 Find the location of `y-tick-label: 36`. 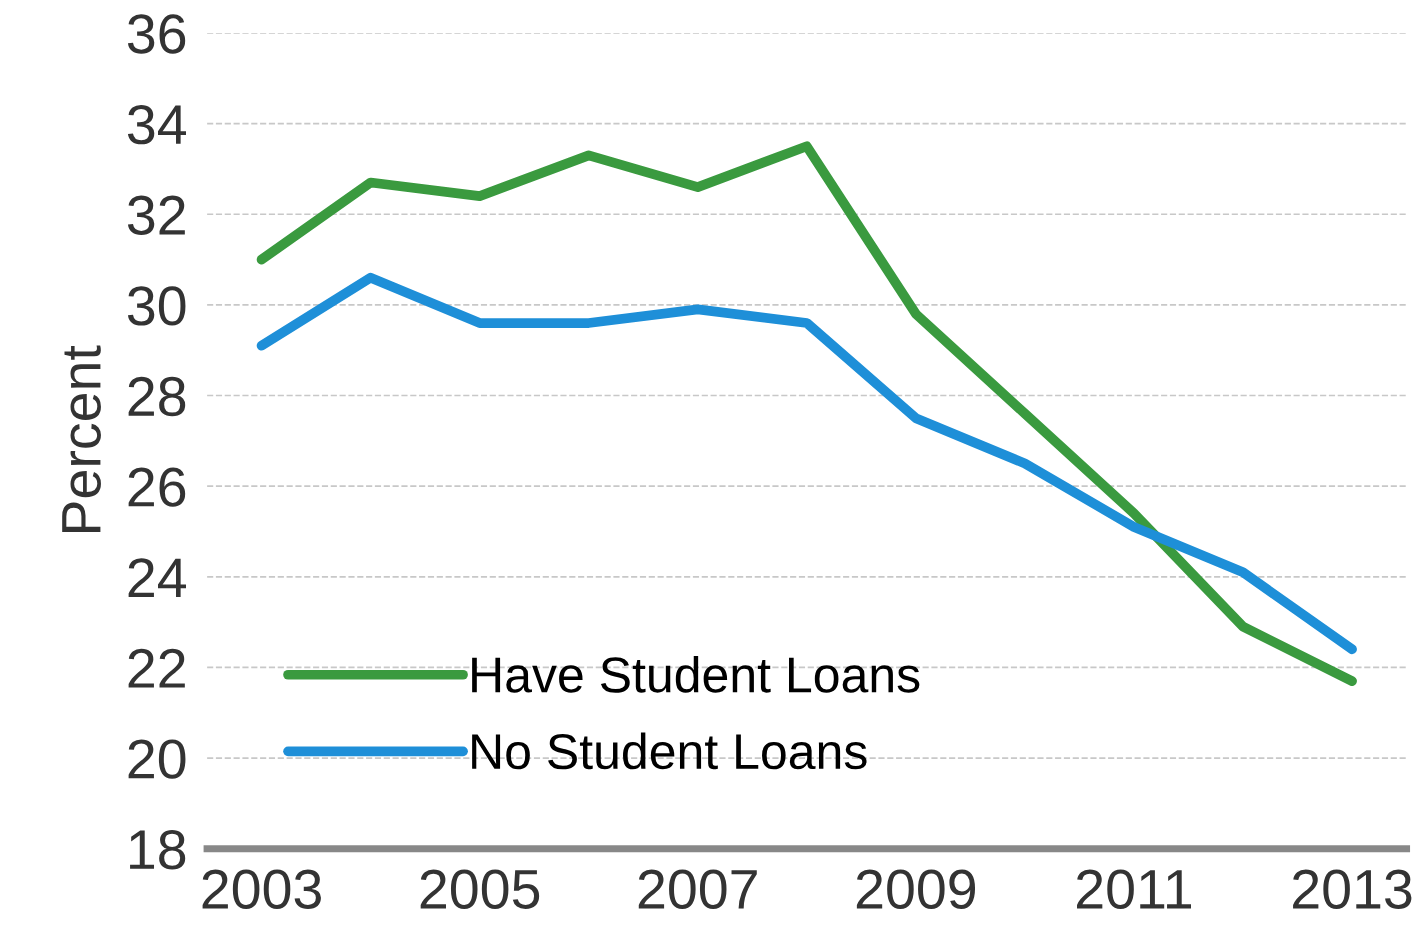

y-tick-label: 36 is located at coordinates (156, 34).